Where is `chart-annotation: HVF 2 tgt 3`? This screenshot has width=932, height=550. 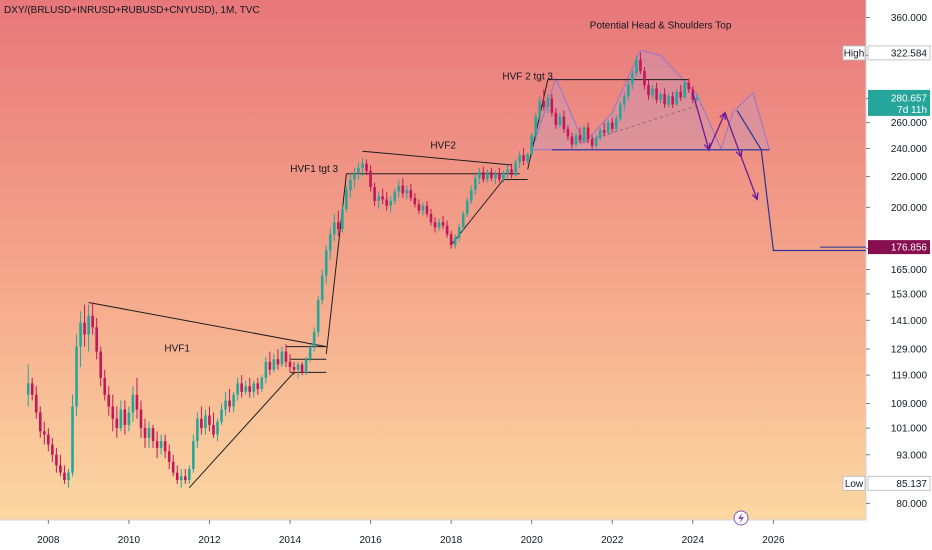
chart-annotation: HVF 2 tgt 3 is located at coordinates (527, 77).